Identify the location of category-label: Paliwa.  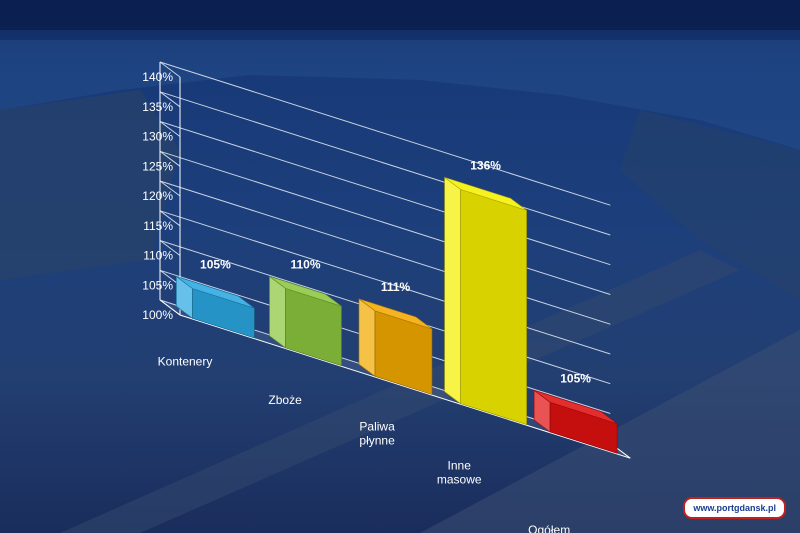
(377, 427).